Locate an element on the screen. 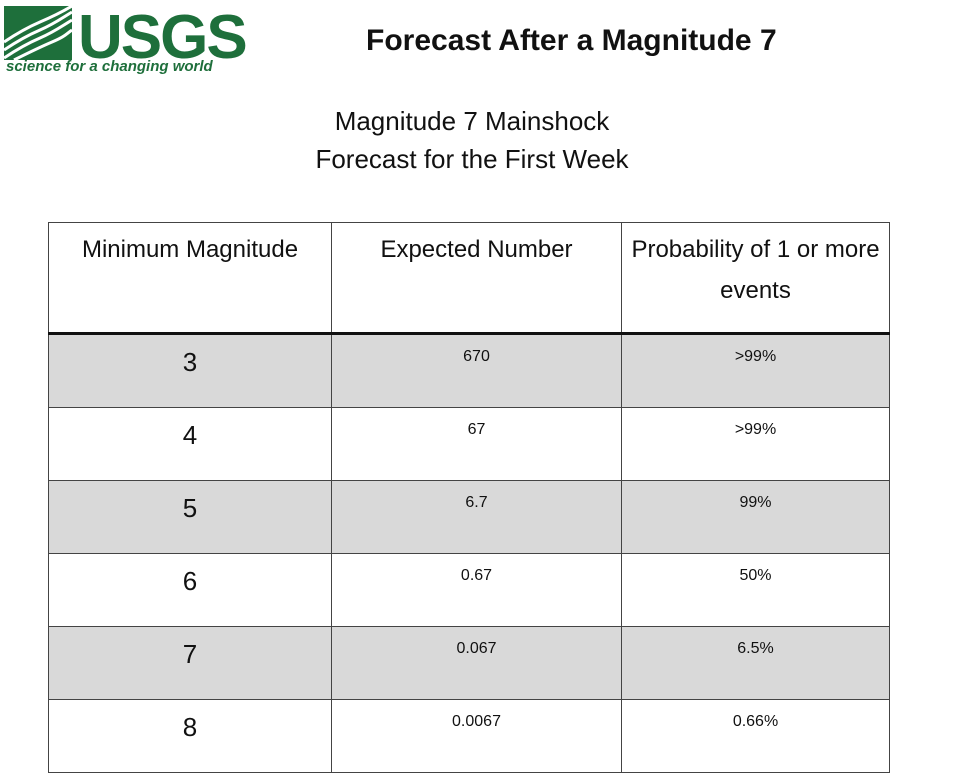 Image resolution: width=960 pixels, height=773 pixels. table-row: 3 670 >99% is located at coordinates (469, 370).